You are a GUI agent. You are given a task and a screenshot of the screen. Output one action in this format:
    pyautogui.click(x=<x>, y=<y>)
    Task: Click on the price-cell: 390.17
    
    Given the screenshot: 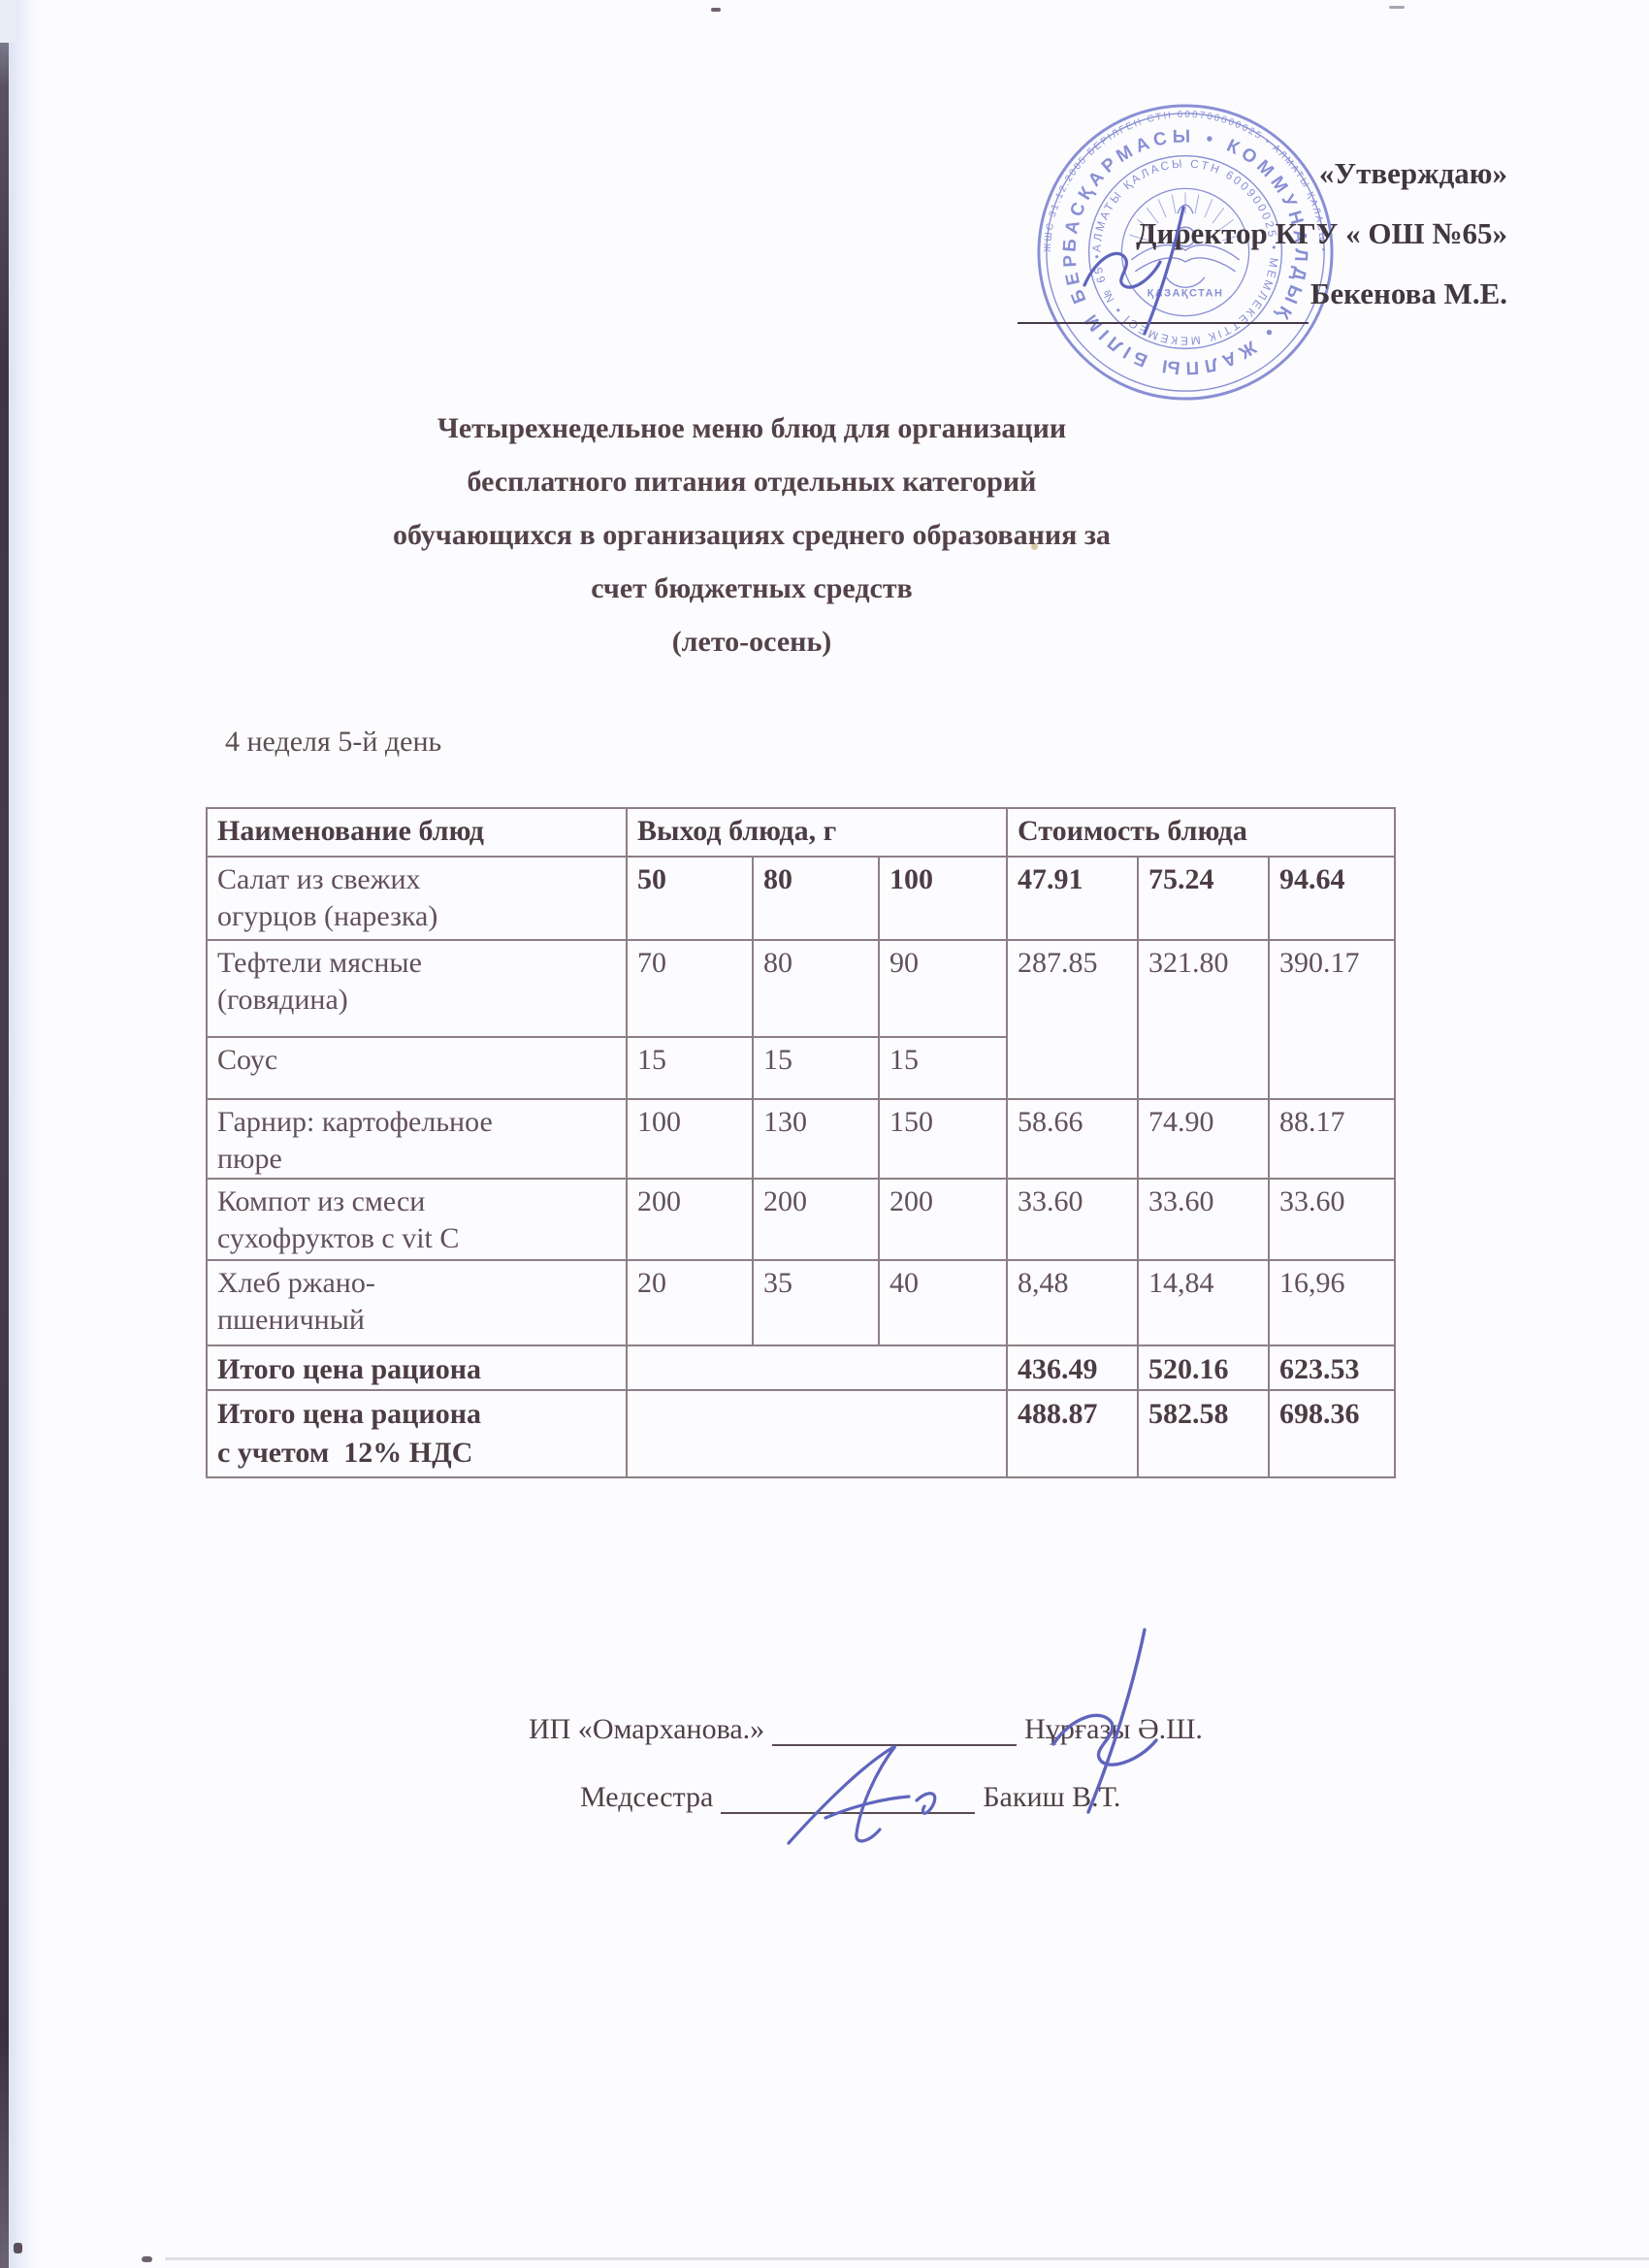 What is the action you would take?
    pyautogui.click(x=1332, y=1019)
    